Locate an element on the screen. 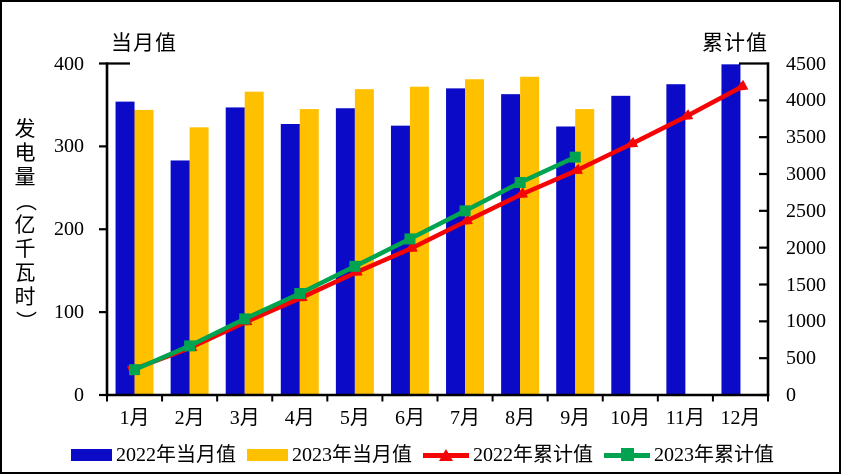 The width and height of the screenshot is (841, 474). x-axis-category-label: 12月 is located at coordinates (740, 418).